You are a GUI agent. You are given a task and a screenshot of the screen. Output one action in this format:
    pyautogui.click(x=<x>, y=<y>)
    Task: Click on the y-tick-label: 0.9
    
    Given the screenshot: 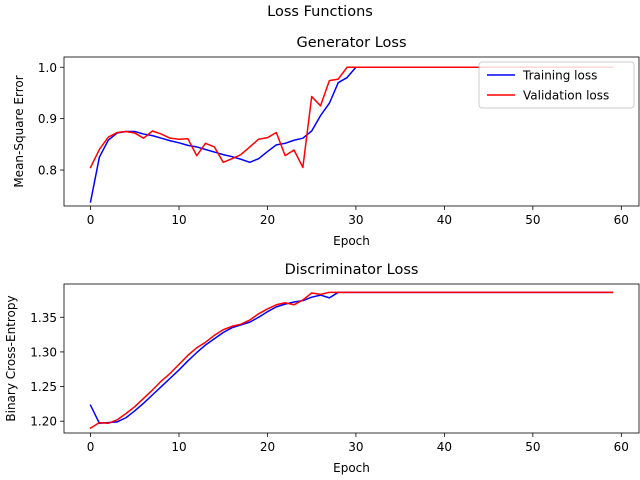 What is the action you would take?
    pyautogui.click(x=47, y=119)
    